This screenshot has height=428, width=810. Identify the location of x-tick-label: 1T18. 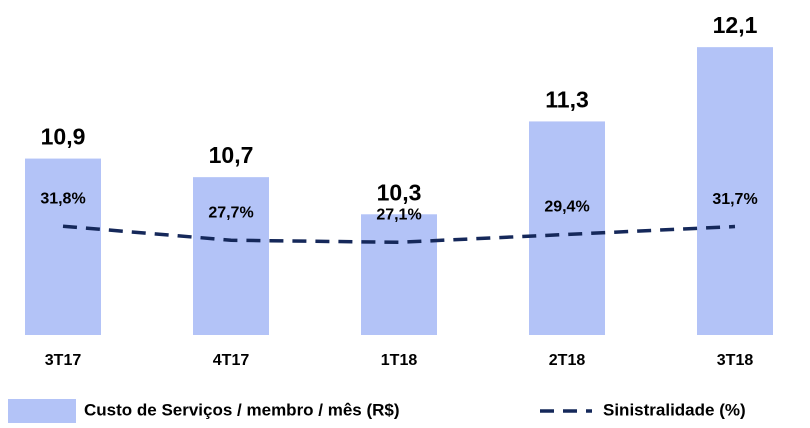
(399, 360).